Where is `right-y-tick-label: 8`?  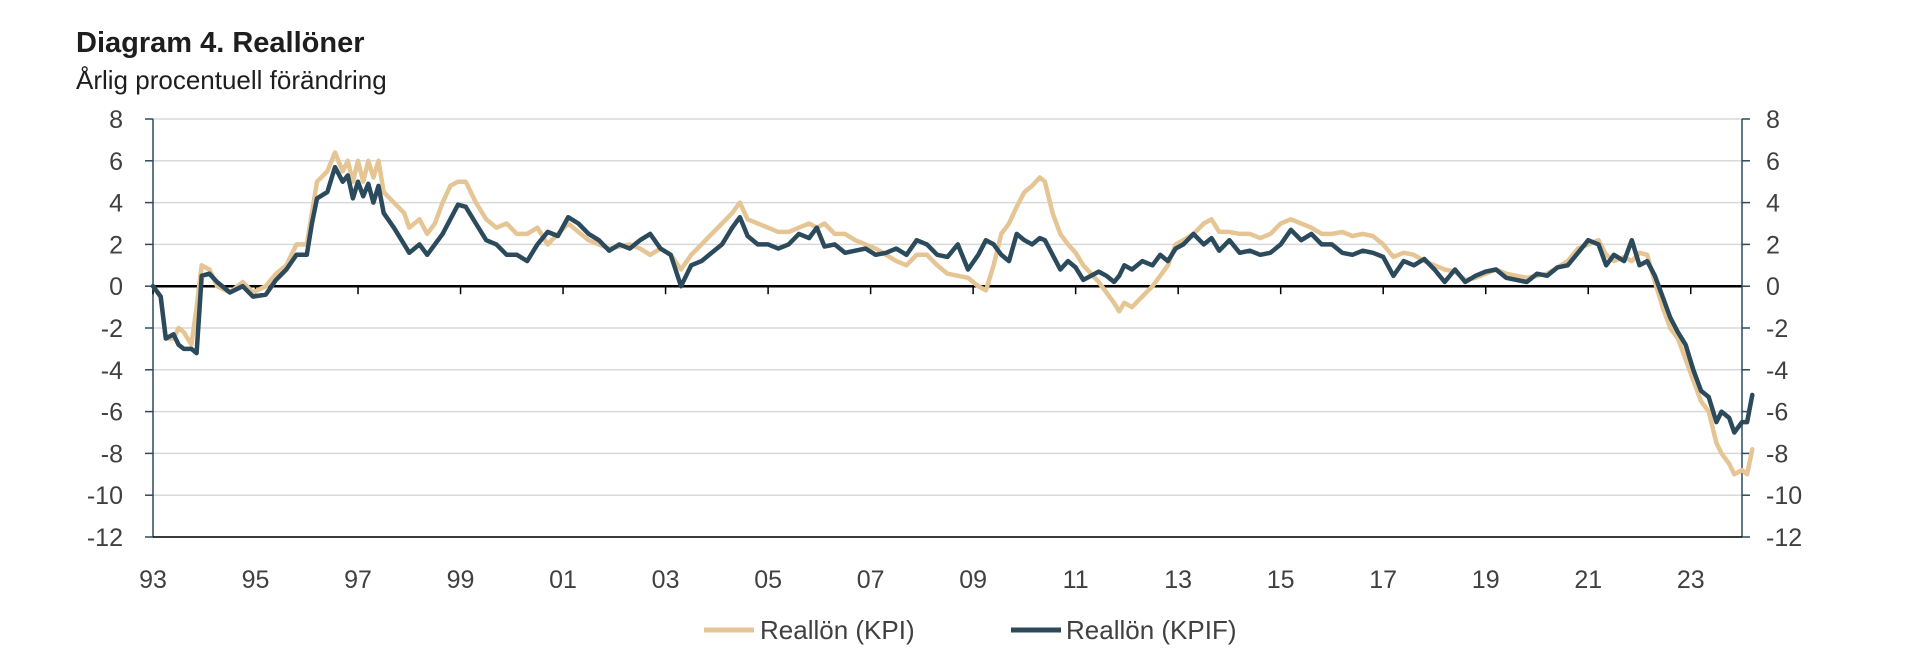 right-y-tick-label: 8 is located at coordinates (1773, 120).